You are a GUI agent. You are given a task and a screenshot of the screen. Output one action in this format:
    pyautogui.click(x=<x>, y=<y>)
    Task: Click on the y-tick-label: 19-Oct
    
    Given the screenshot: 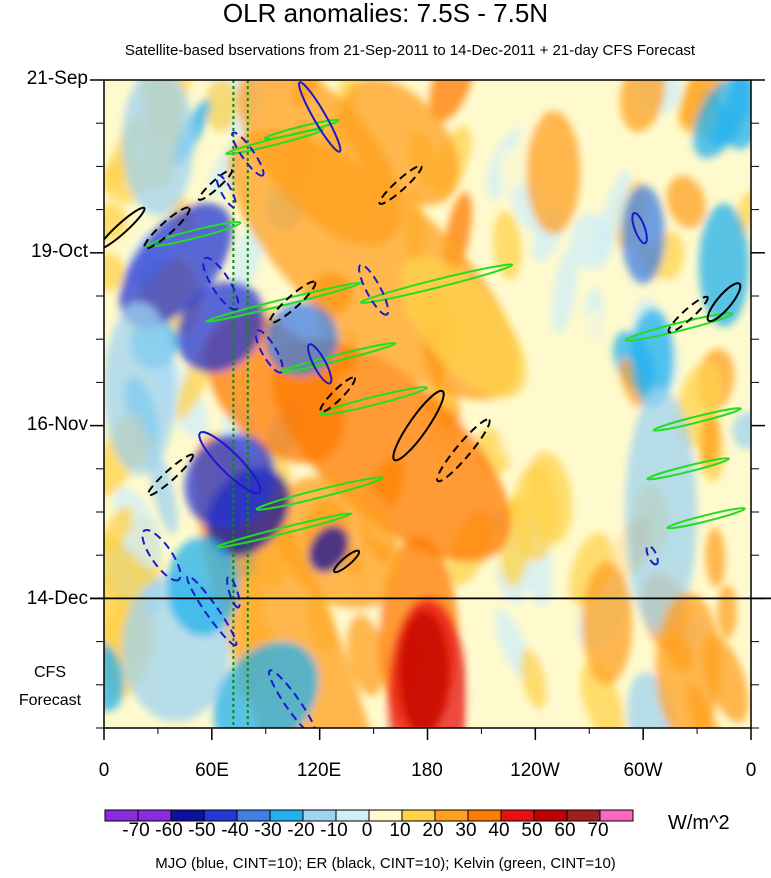 What is the action you would take?
    pyautogui.click(x=59, y=251)
    